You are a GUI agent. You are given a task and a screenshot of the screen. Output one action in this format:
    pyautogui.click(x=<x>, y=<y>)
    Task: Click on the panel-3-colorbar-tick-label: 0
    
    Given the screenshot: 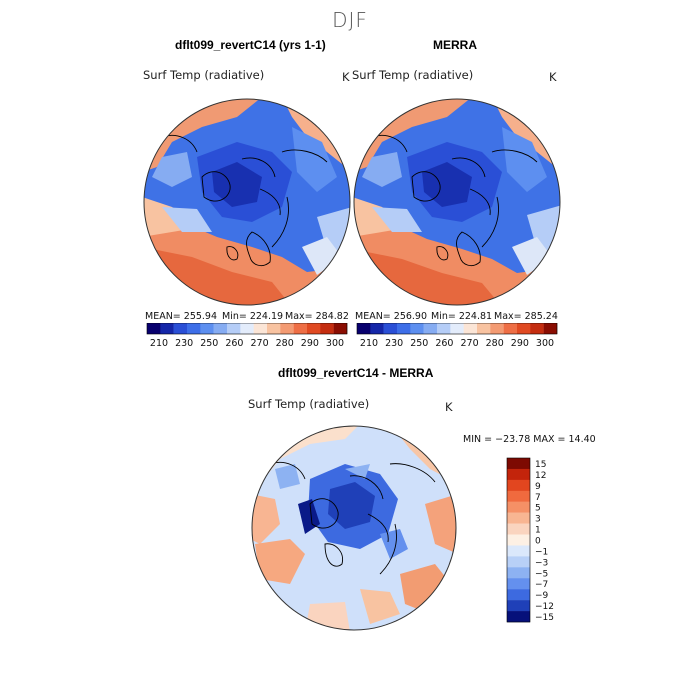 What is the action you would take?
    pyautogui.click(x=538, y=542)
    